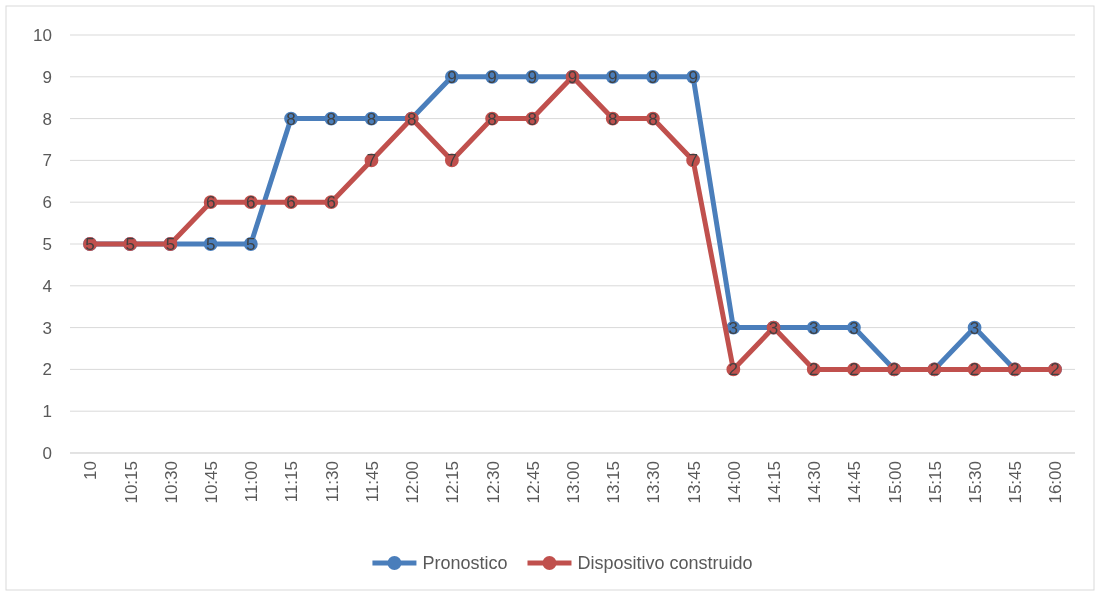 The height and width of the screenshot is (595, 1099). What do you see at coordinates (1016, 482) in the screenshot?
I see `x-tick-label: 15:45` at bounding box center [1016, 482].